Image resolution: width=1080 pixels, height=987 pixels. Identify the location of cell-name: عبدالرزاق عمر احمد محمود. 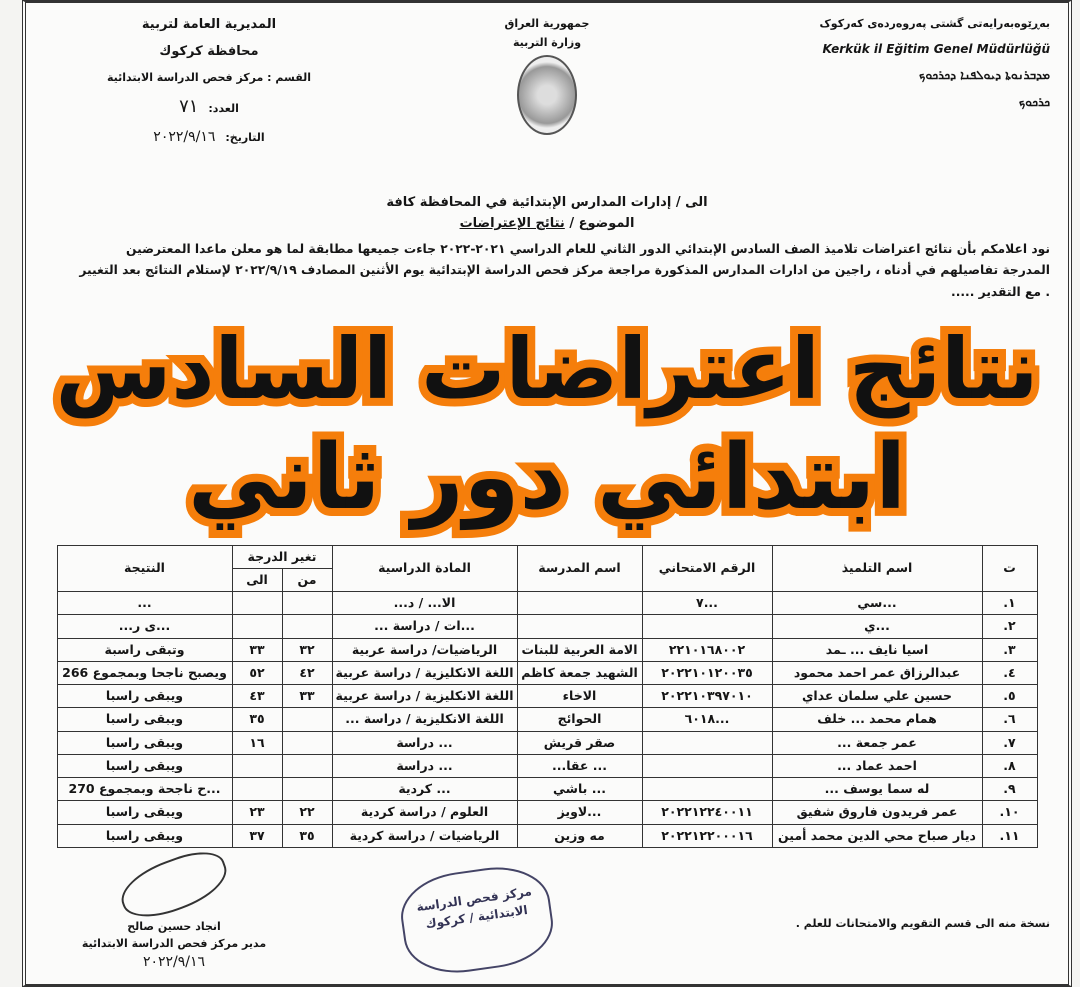
(877, 673).